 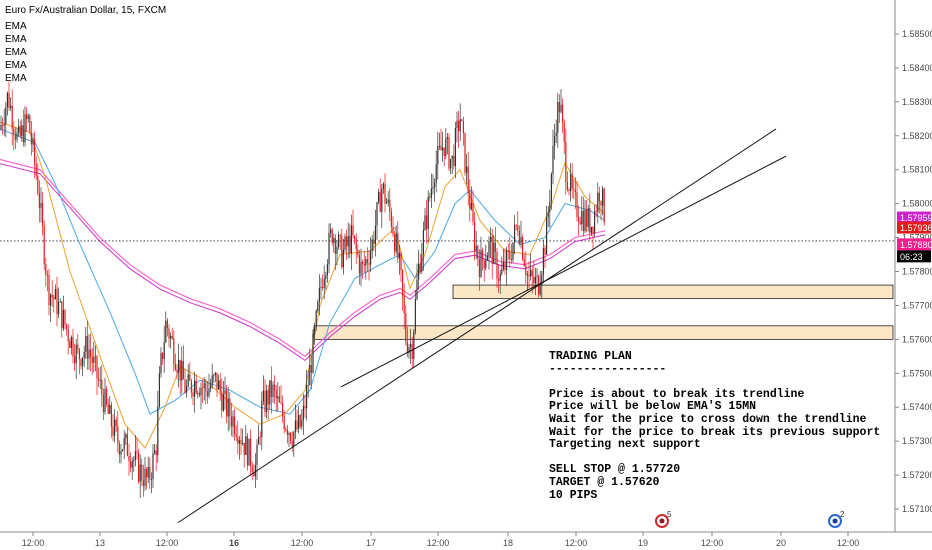 I want to click on time-tick-label: 17, so click(x=371, y=543).